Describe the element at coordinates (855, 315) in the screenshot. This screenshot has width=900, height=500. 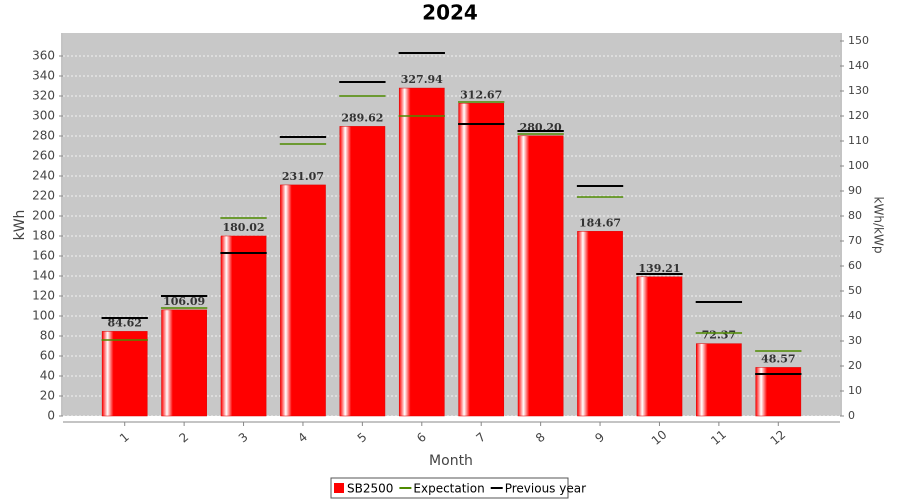
I see `y2-tick-label: 40` at that location.